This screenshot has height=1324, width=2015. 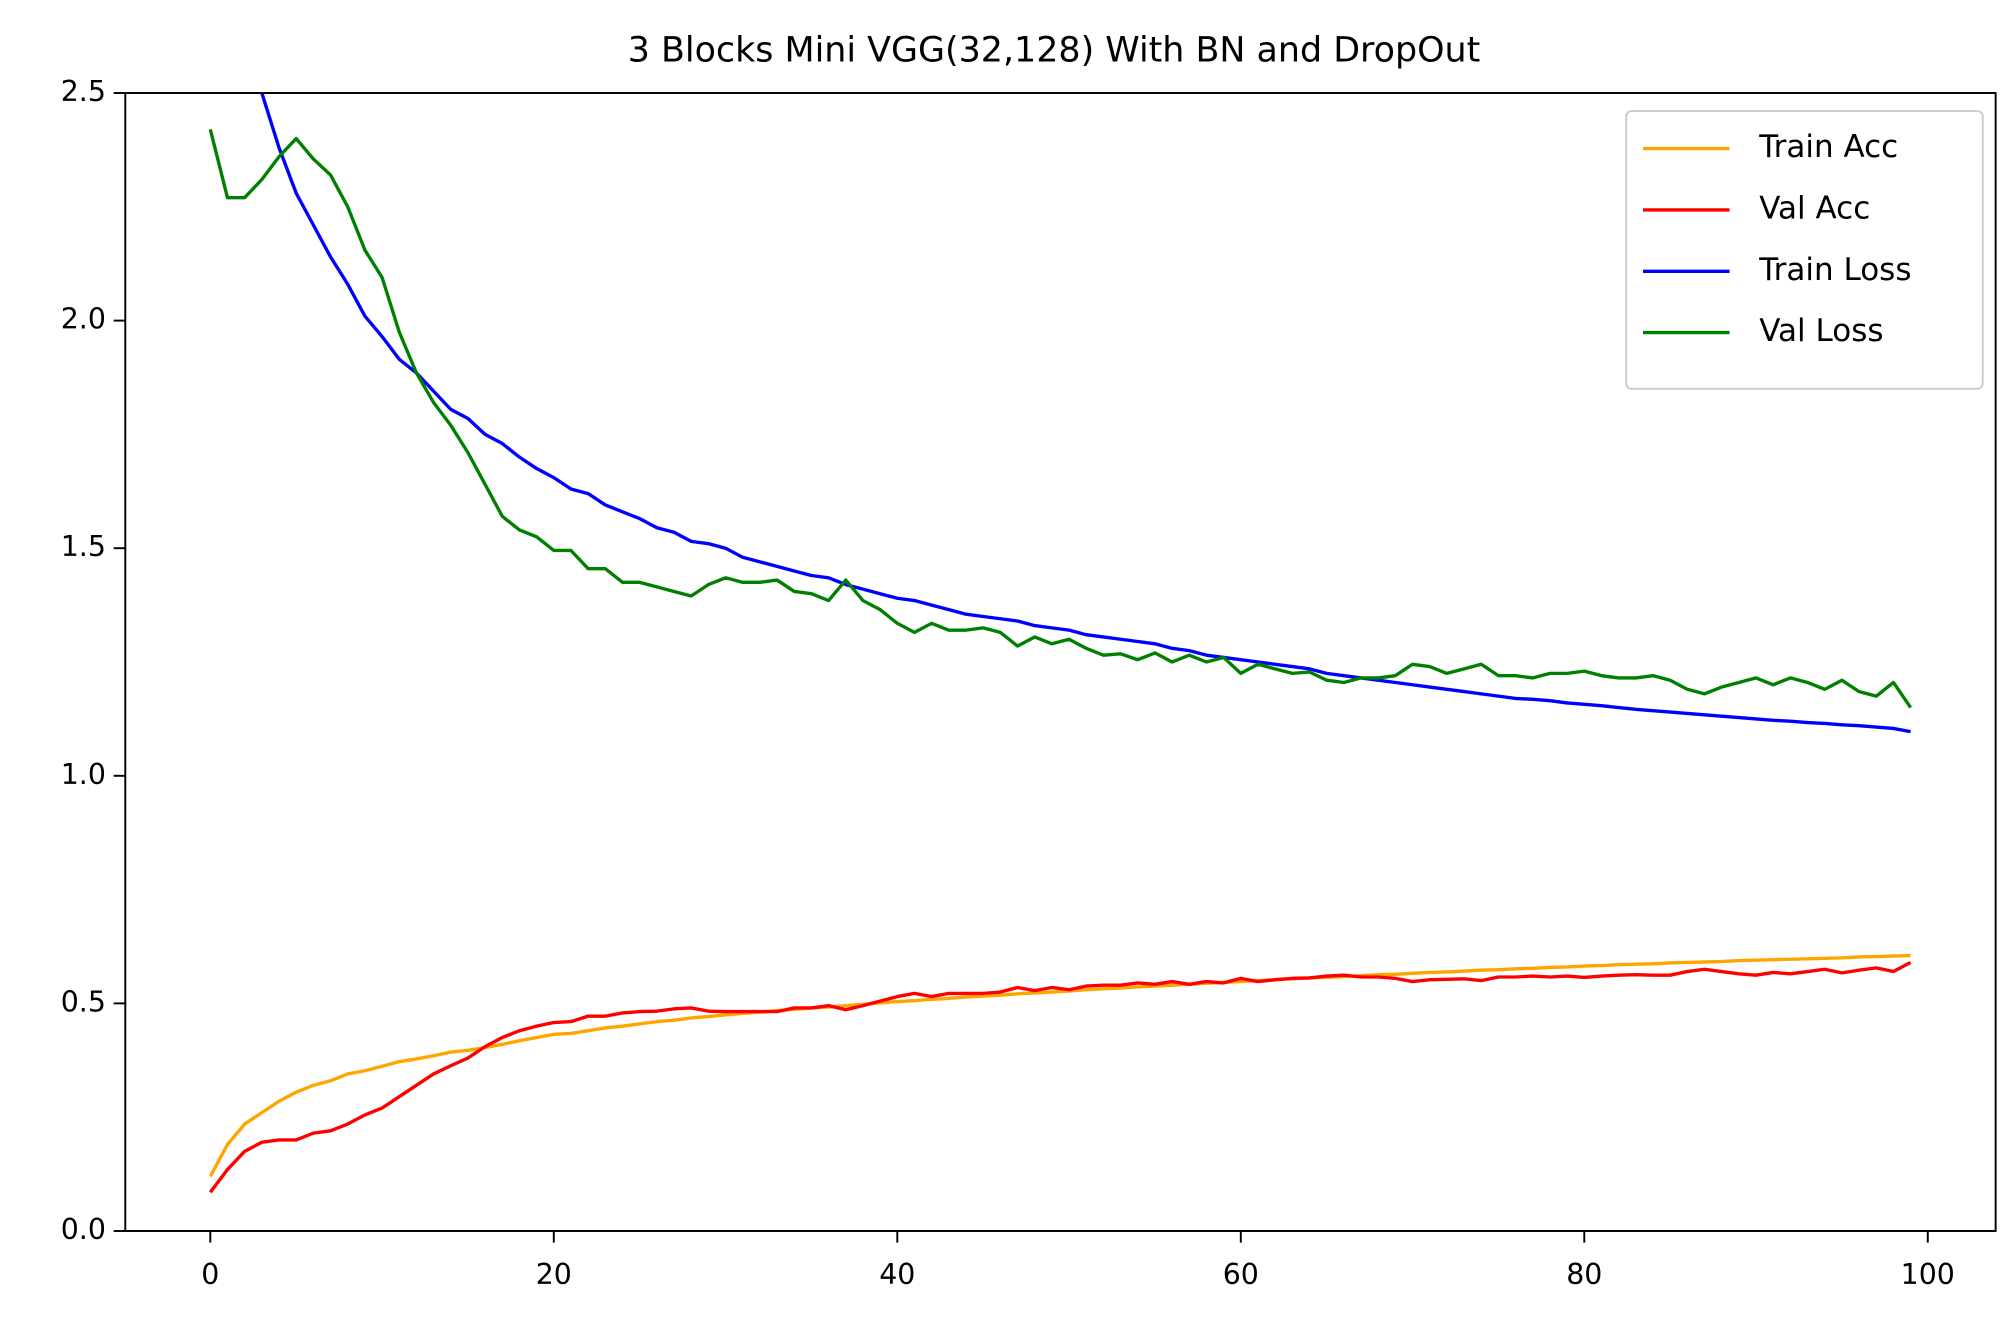 I want to click on legend-label: Train Acc, so click(x=1828, y=147).